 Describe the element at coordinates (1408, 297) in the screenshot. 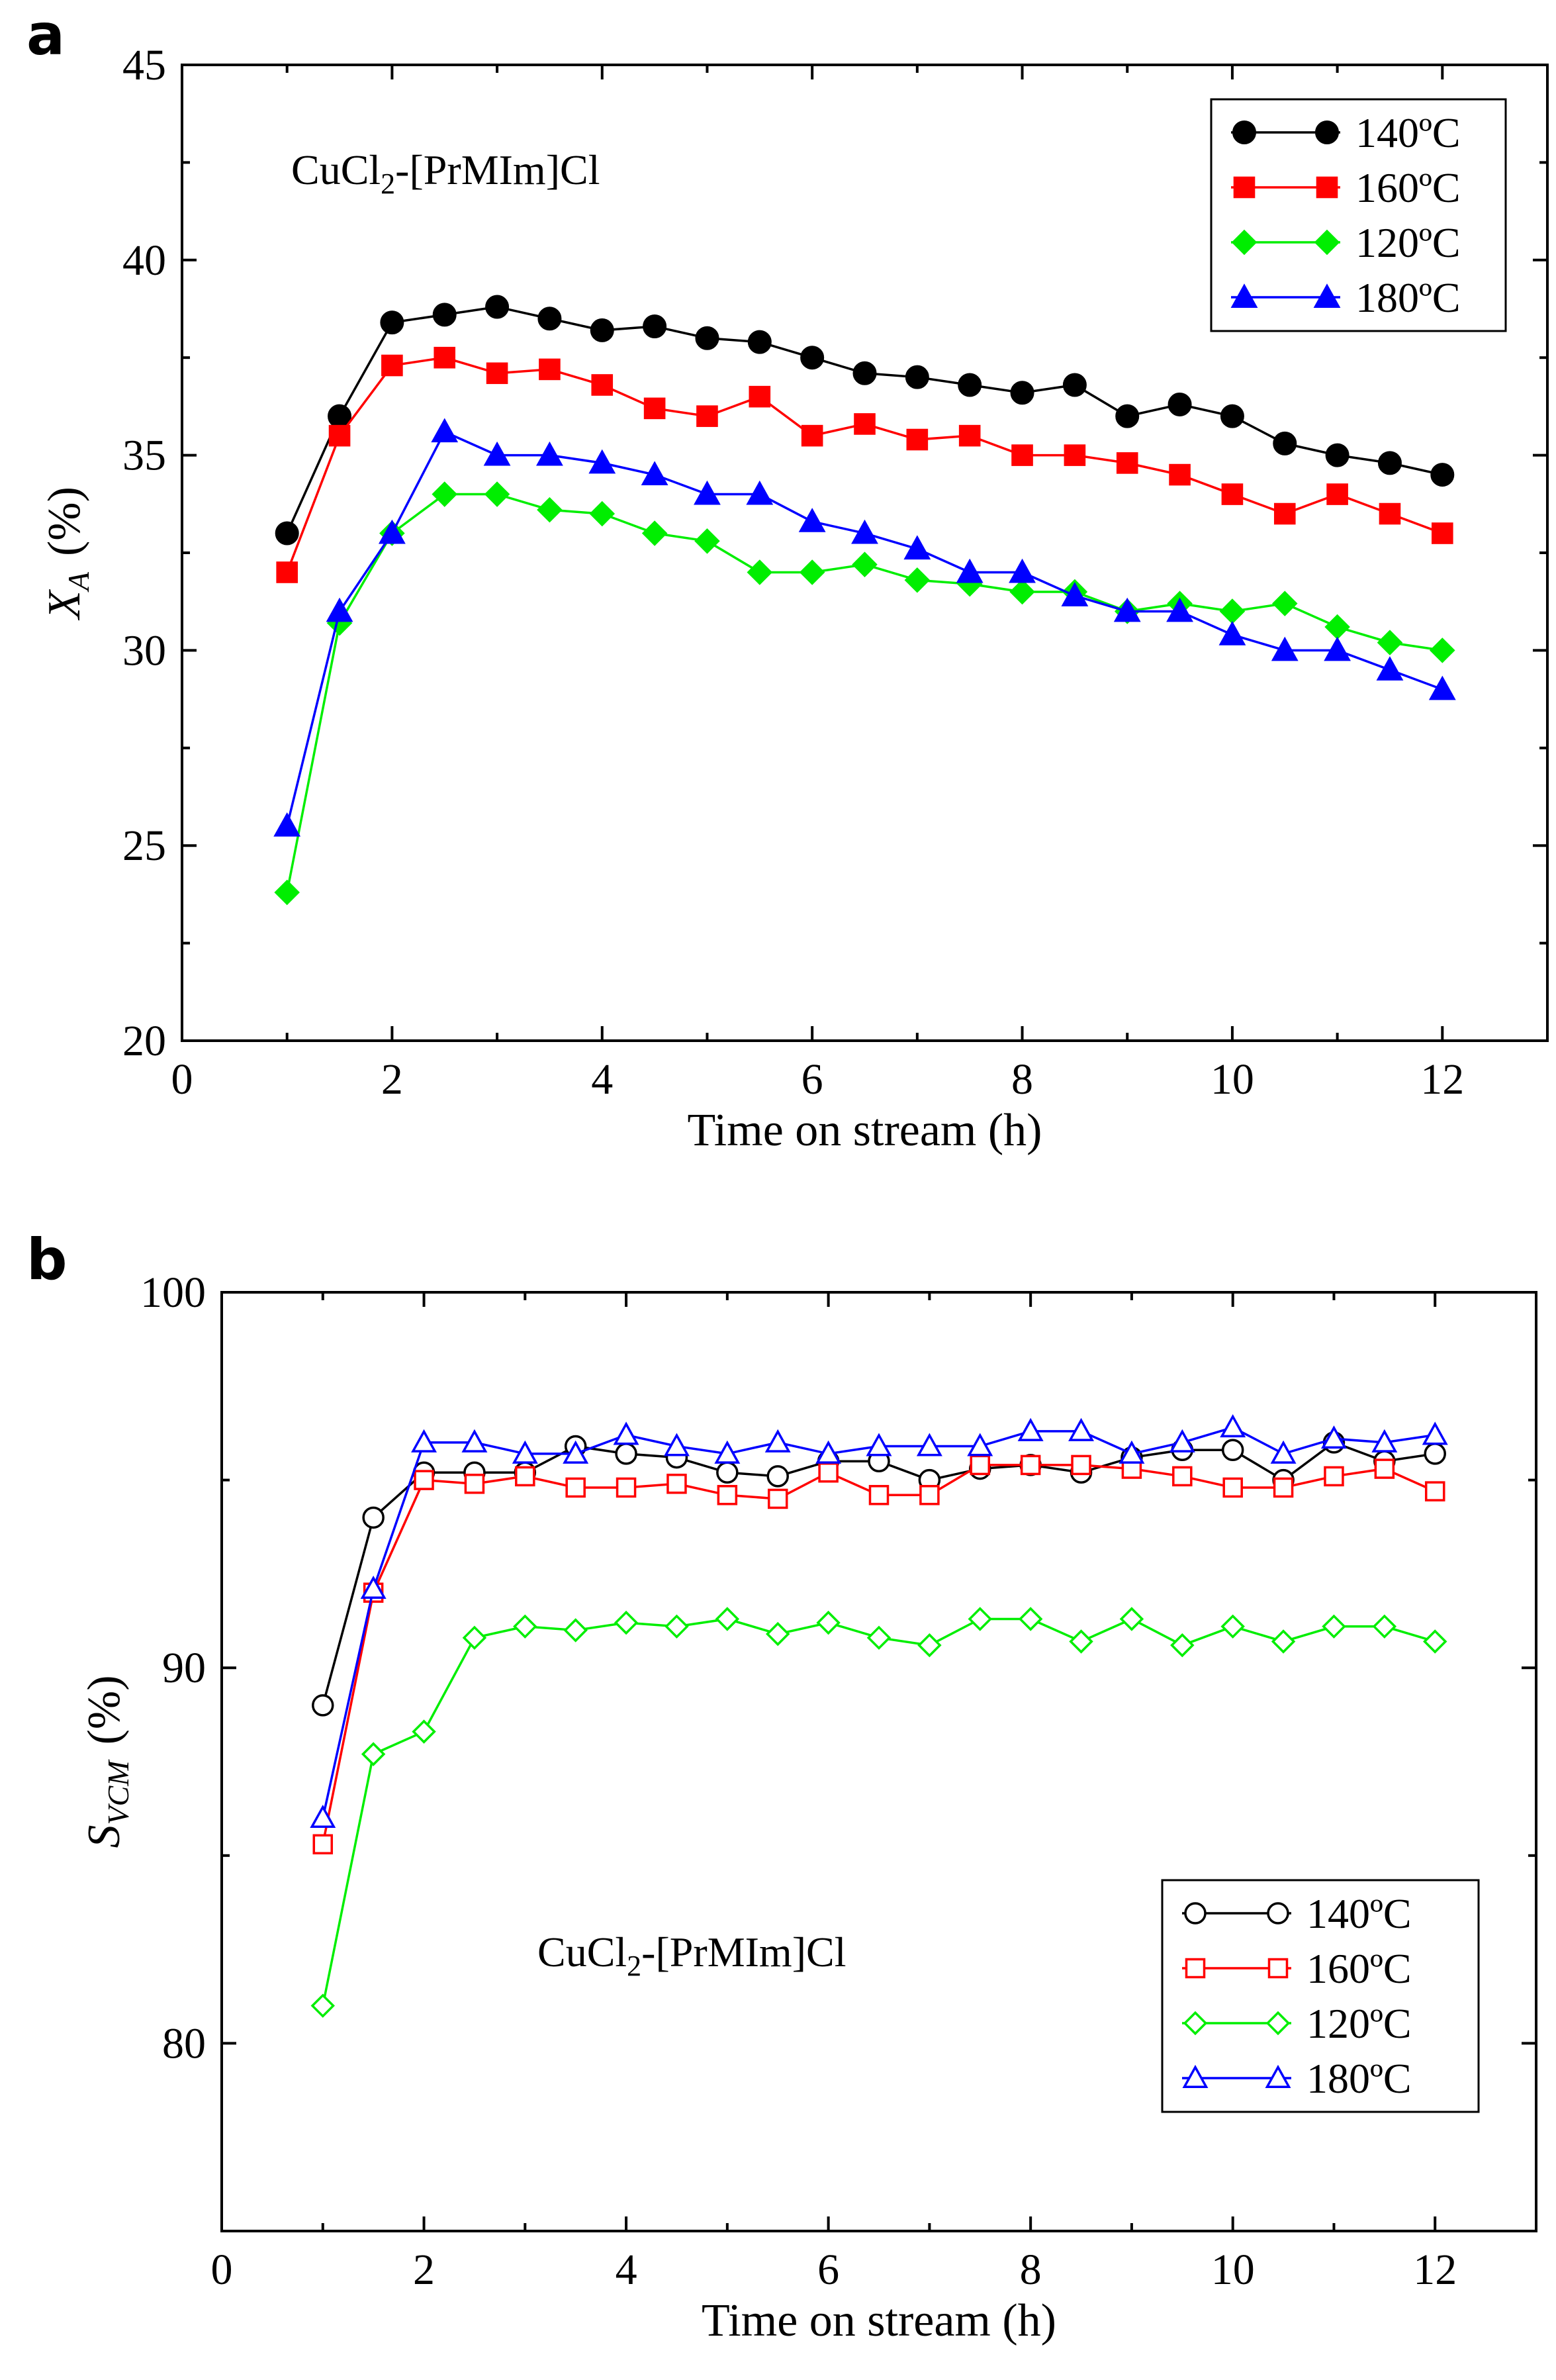

I see `legend-label: 180ºC` at that location.